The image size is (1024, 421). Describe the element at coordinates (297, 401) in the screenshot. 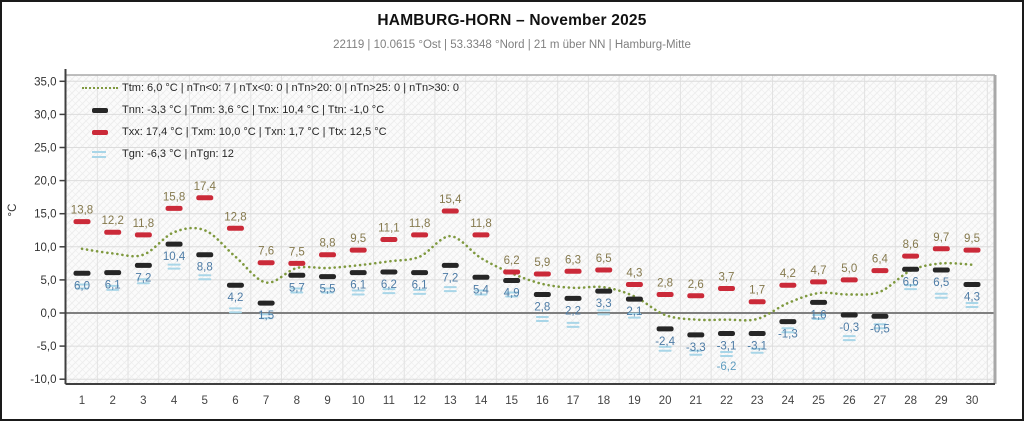

I see `day-label: 8` at that location.